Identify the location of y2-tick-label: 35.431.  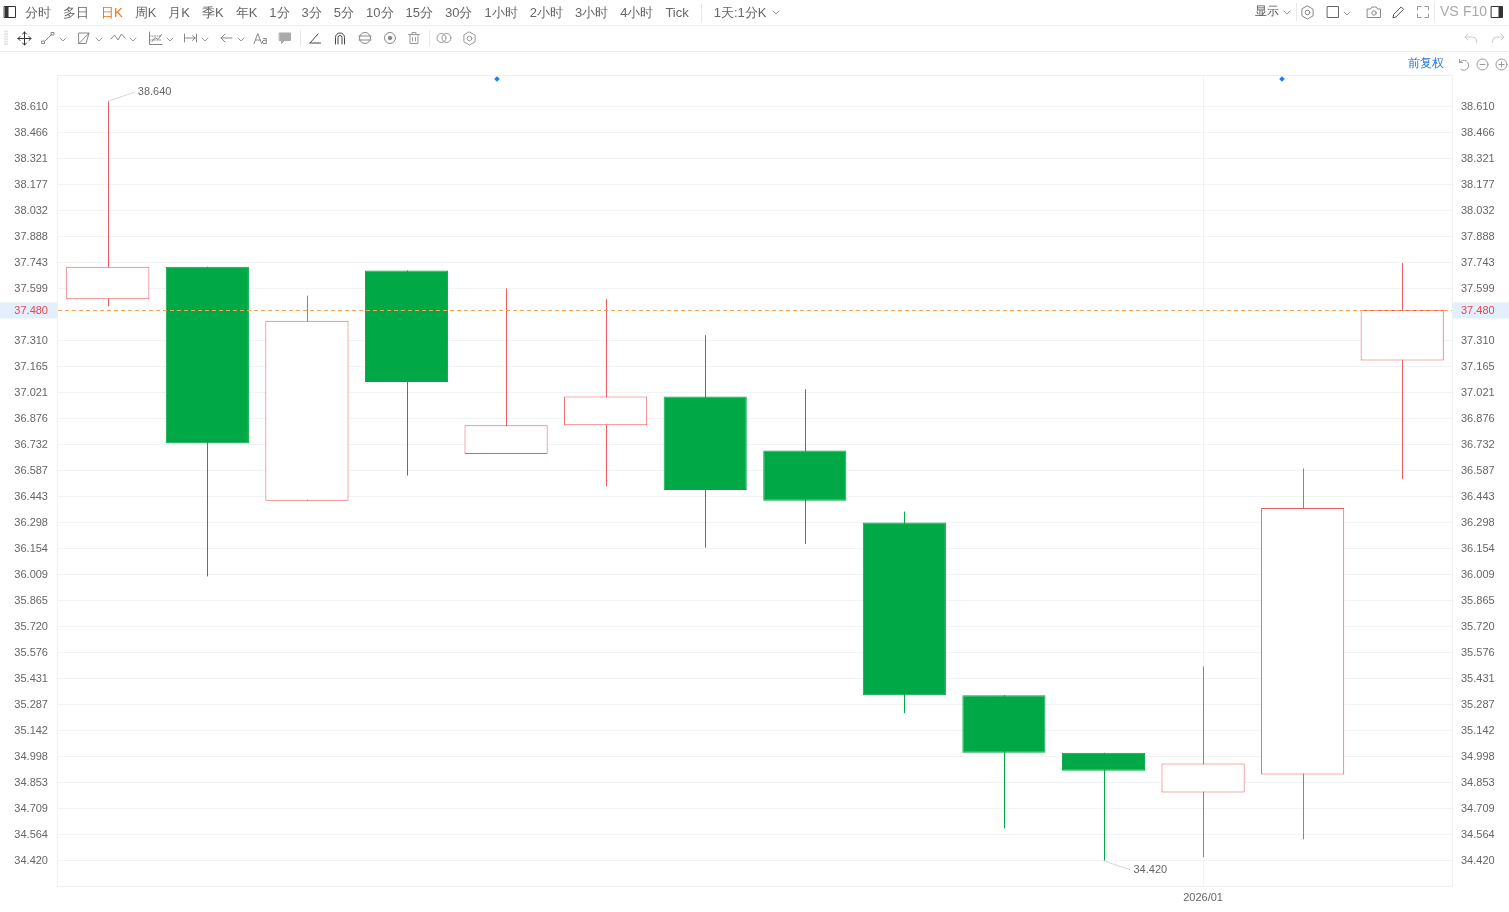
(1478, 677).